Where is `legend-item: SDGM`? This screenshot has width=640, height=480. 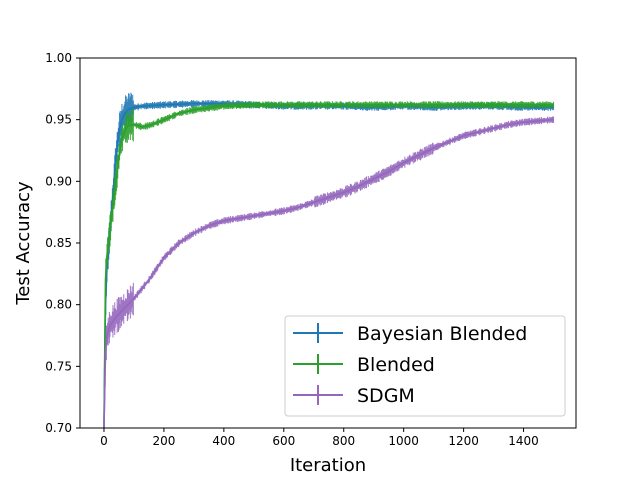
legend-item: SDGM is located at coordinates (354, 396).